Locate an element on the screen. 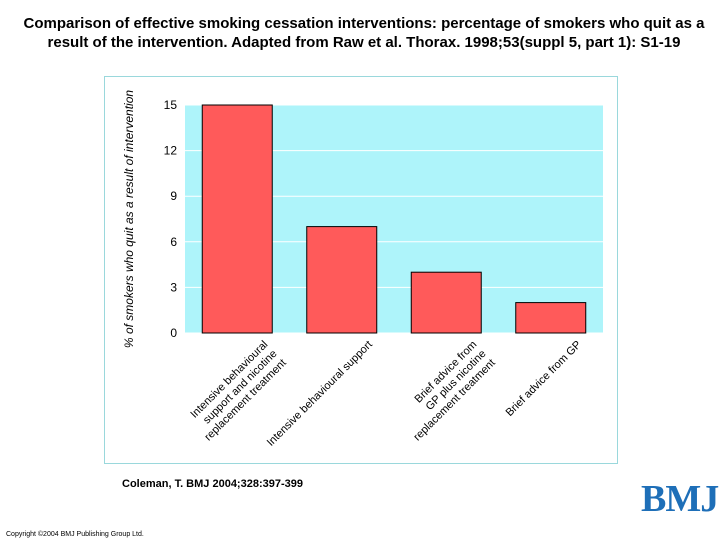 The height and width of the screenshot is (546, 728). y-tick-label: 9 is located at coordinates (173, 196).